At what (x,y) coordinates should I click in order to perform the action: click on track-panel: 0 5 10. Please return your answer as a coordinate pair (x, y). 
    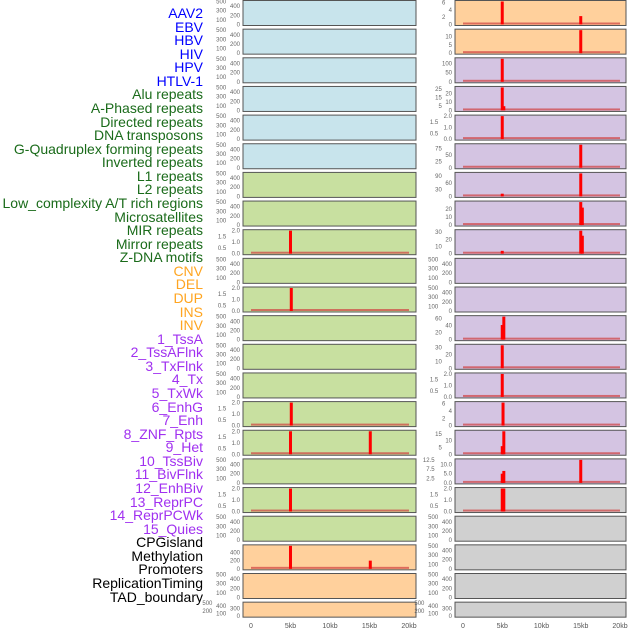
    Looking at the image, I should click on (536, 42).